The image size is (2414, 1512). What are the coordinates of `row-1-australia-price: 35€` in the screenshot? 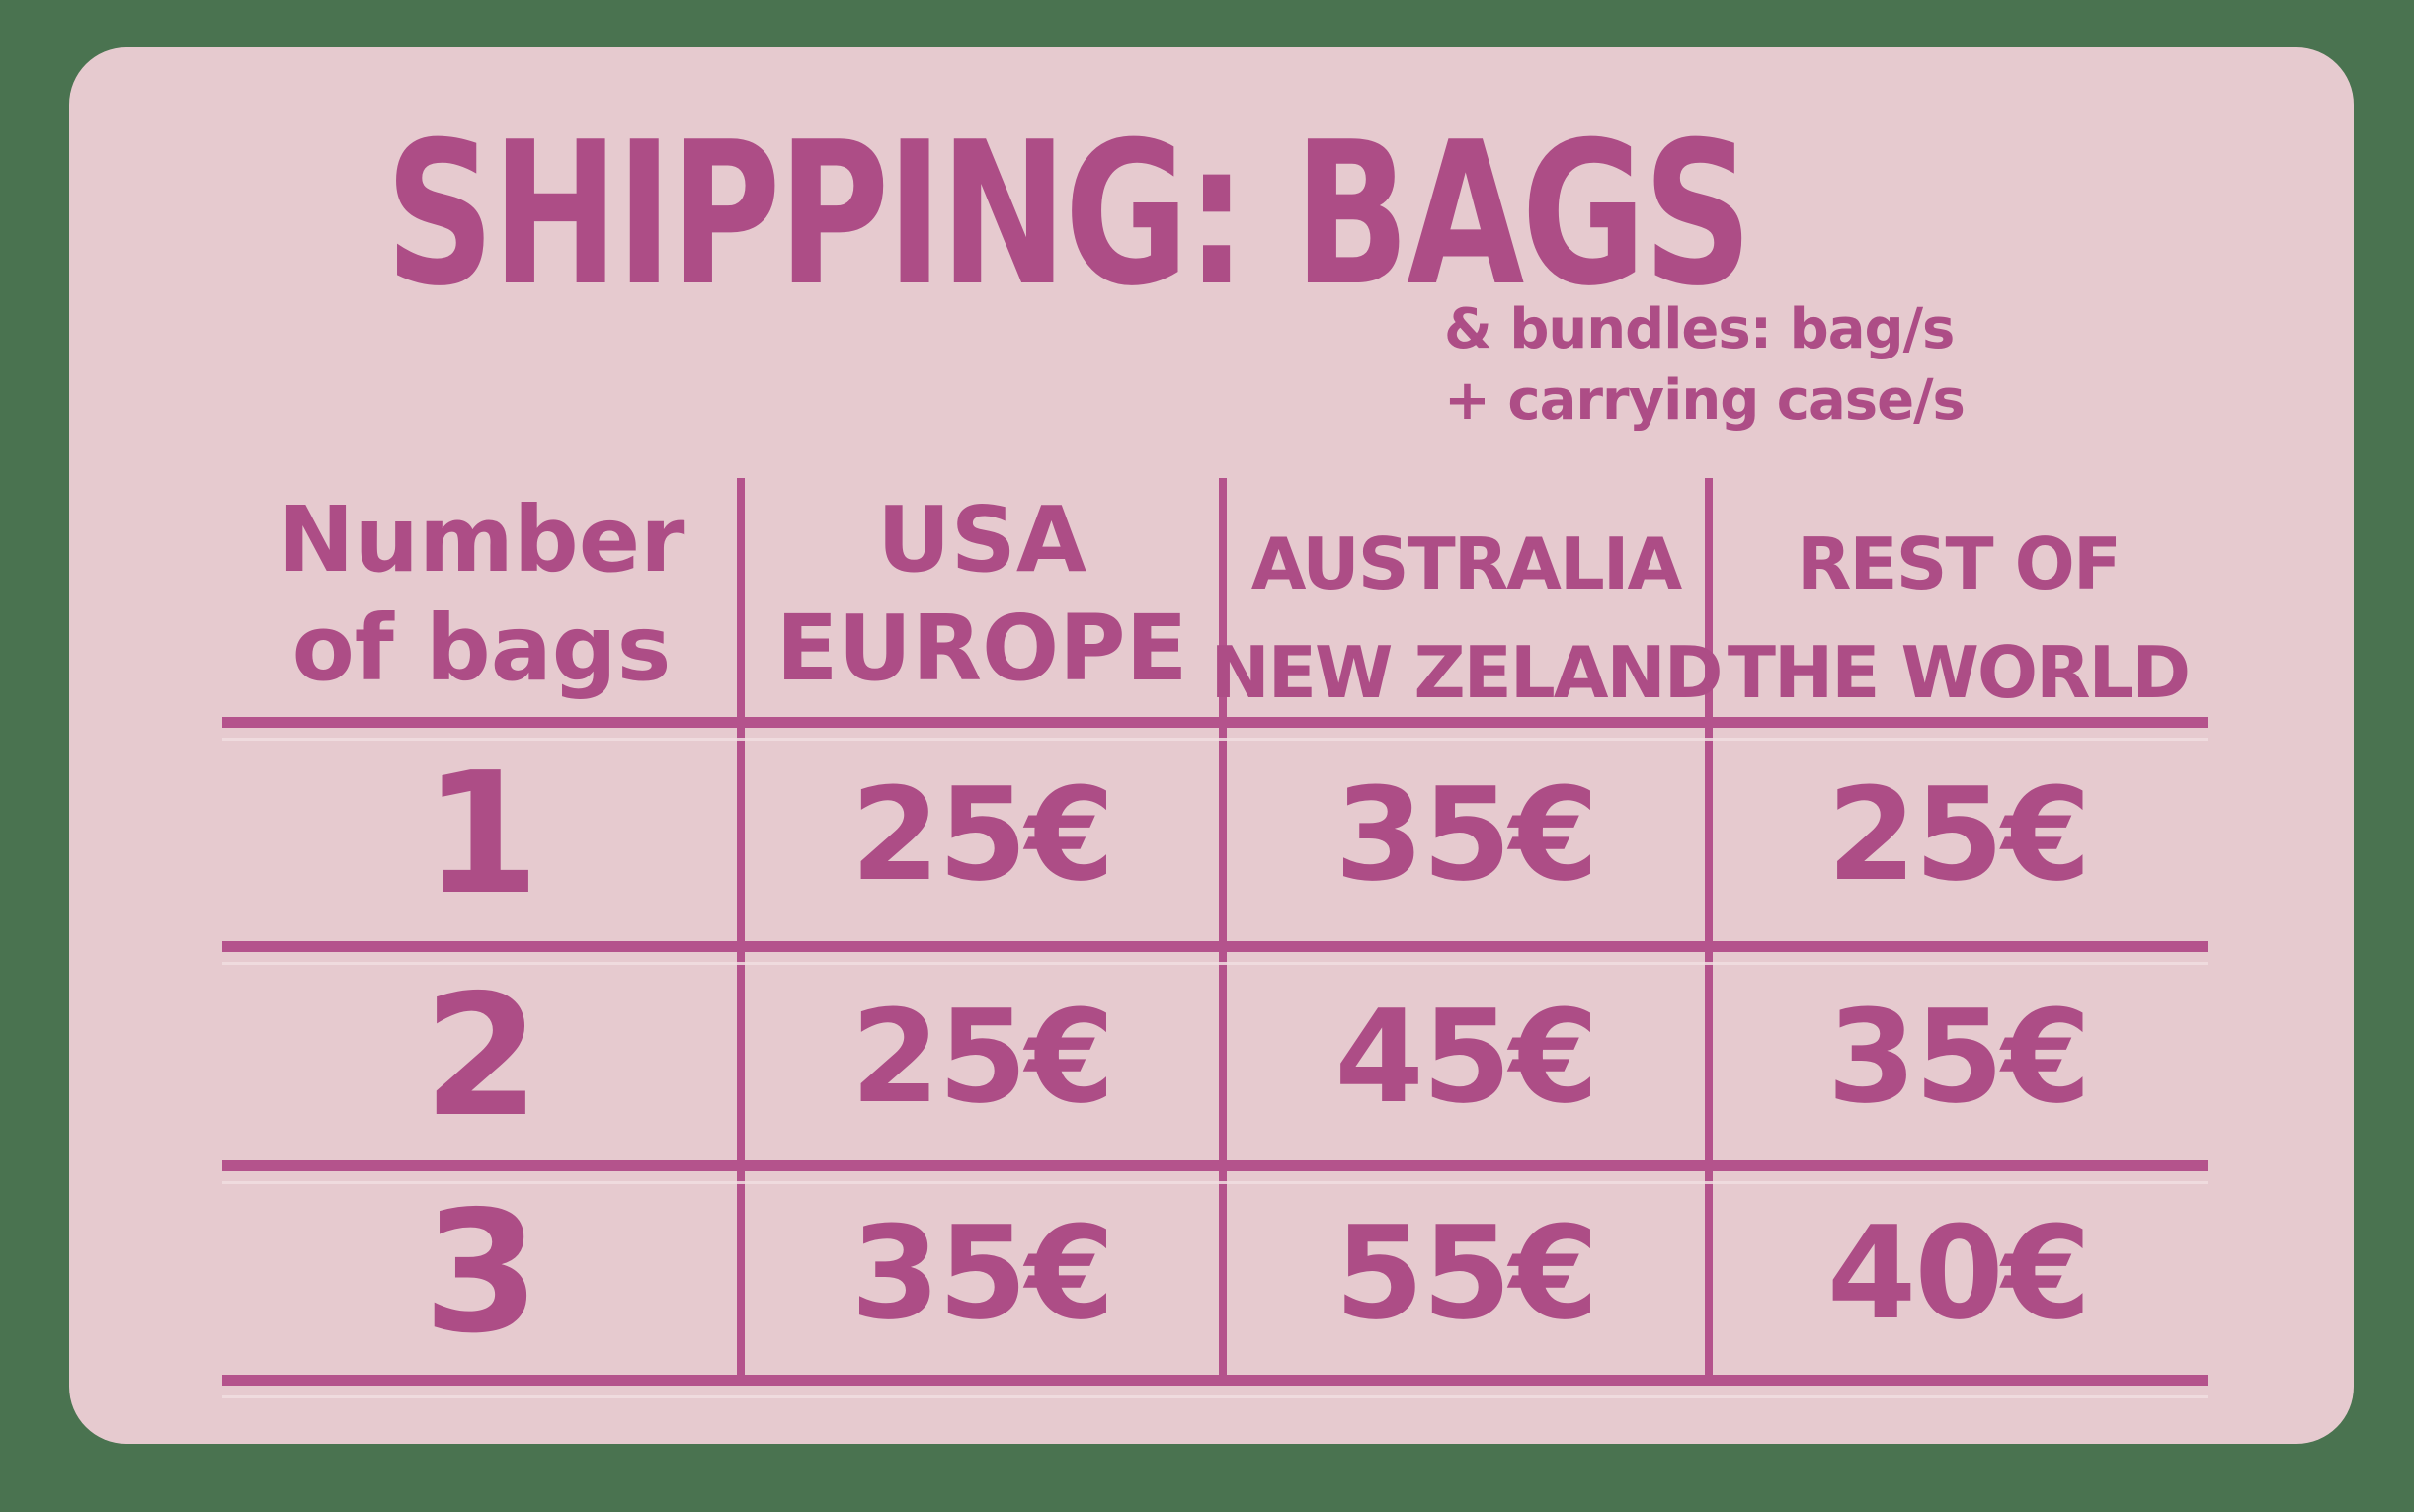 It's located at (1466, 835).